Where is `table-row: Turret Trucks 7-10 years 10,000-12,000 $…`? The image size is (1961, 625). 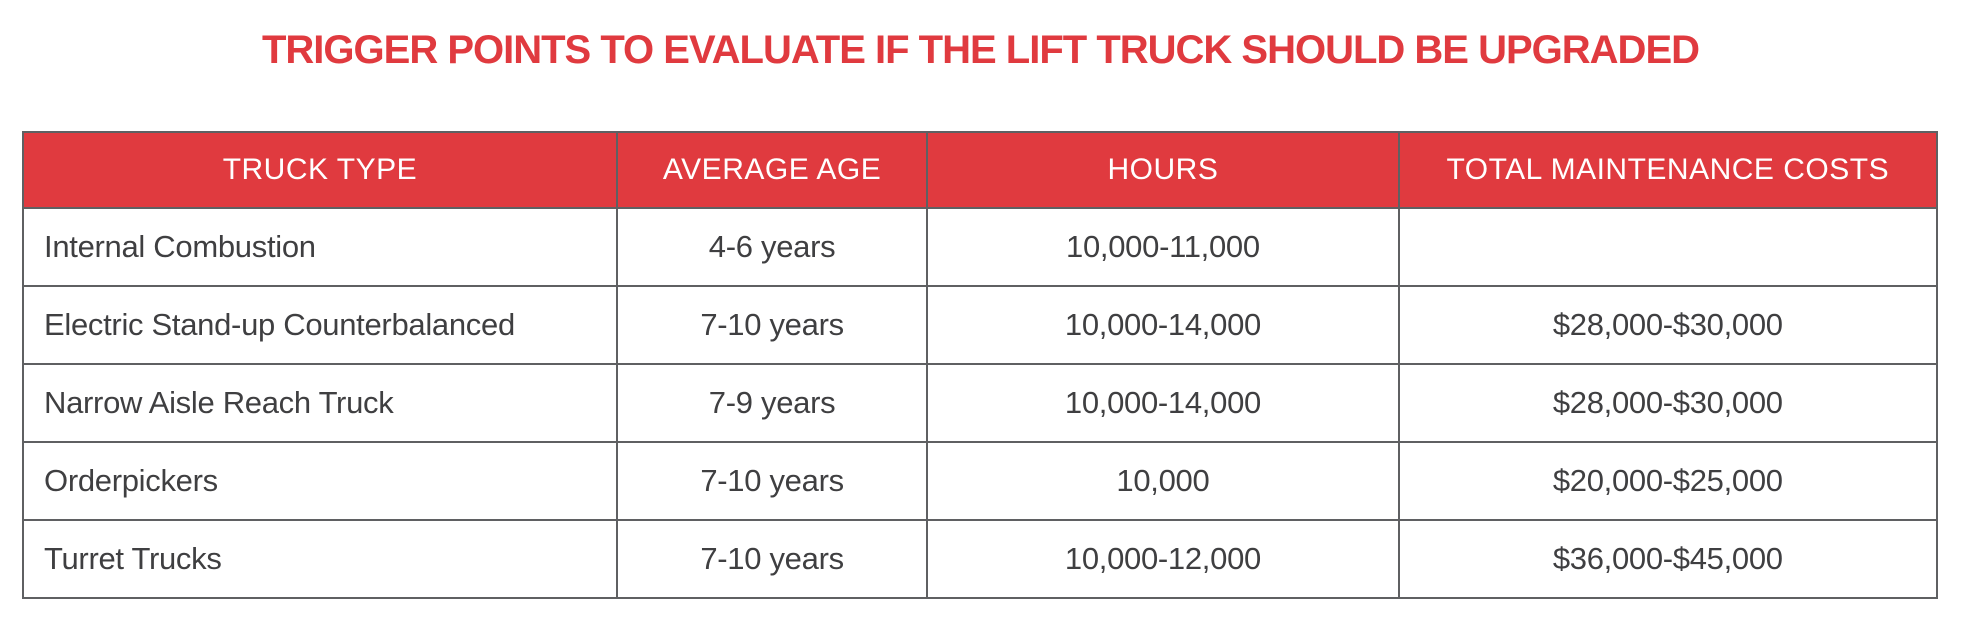
table-row: Turret Trucks 7-10 years 10,000-12,000 $… is located at coordinates (980, 560).